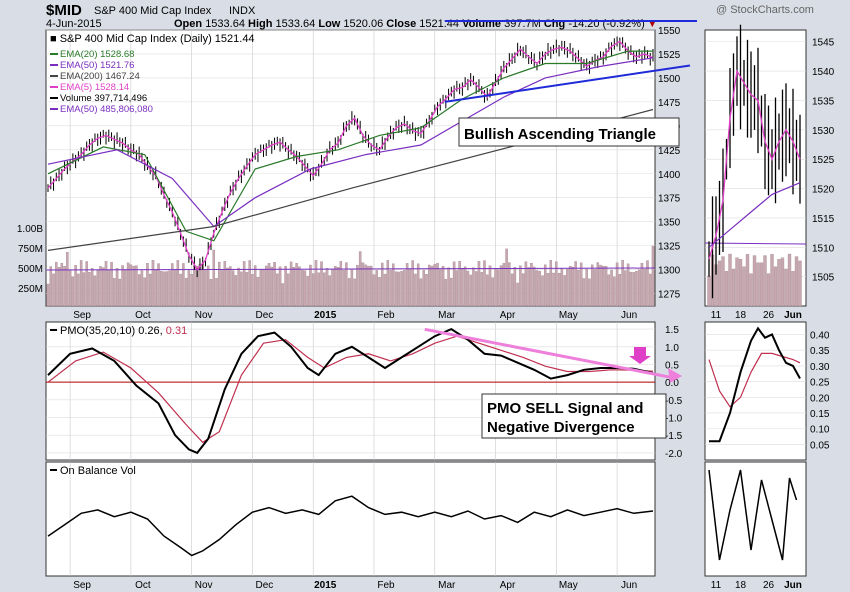 This screenshot has height=592, width=850. Describe the element at coordinates (152, 39) in the screenshot. I see `price-legend-title: ■ S&P 400 Mid Cap Index (Daily) 1521.44` at that location.